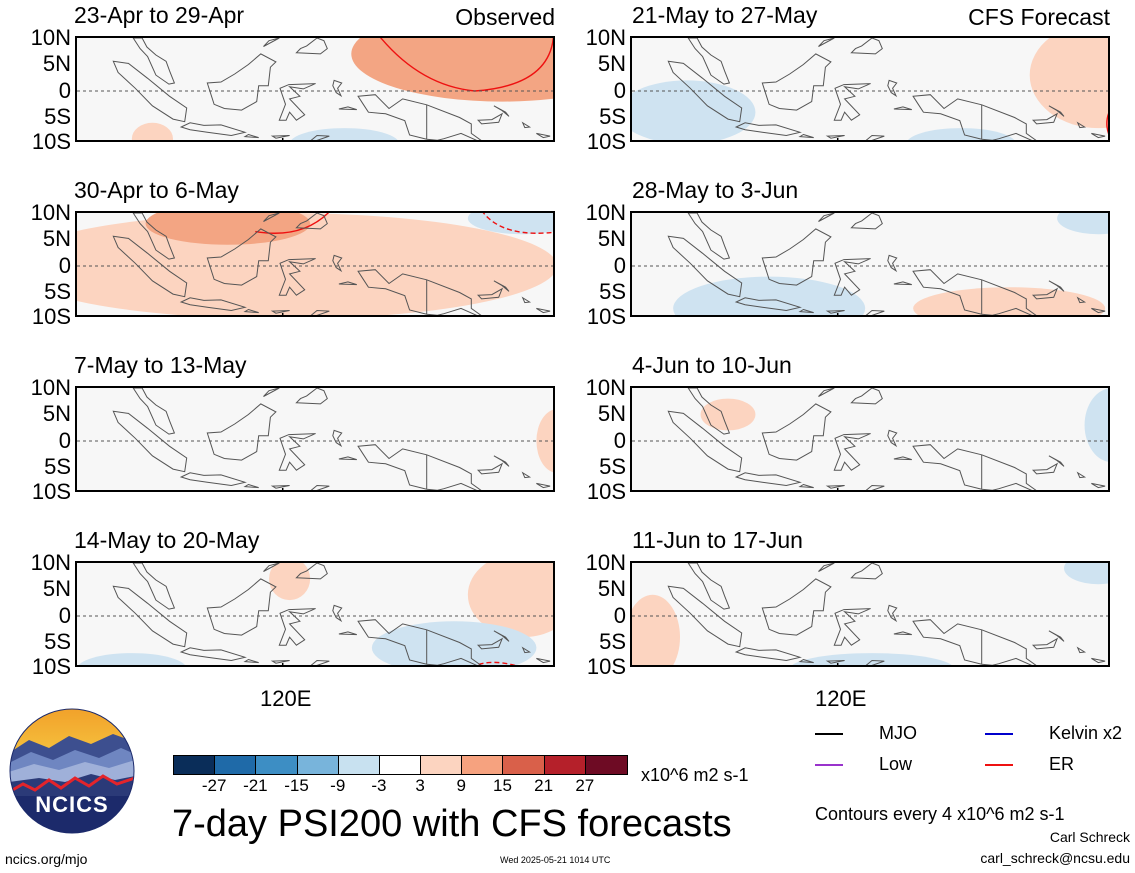 Image resolution: width=1135 pixels, height=873 pixels. Describe the element at coordinates (461, 785) in the screenshot. I see `colorbar-tick-label: 9` at that location.